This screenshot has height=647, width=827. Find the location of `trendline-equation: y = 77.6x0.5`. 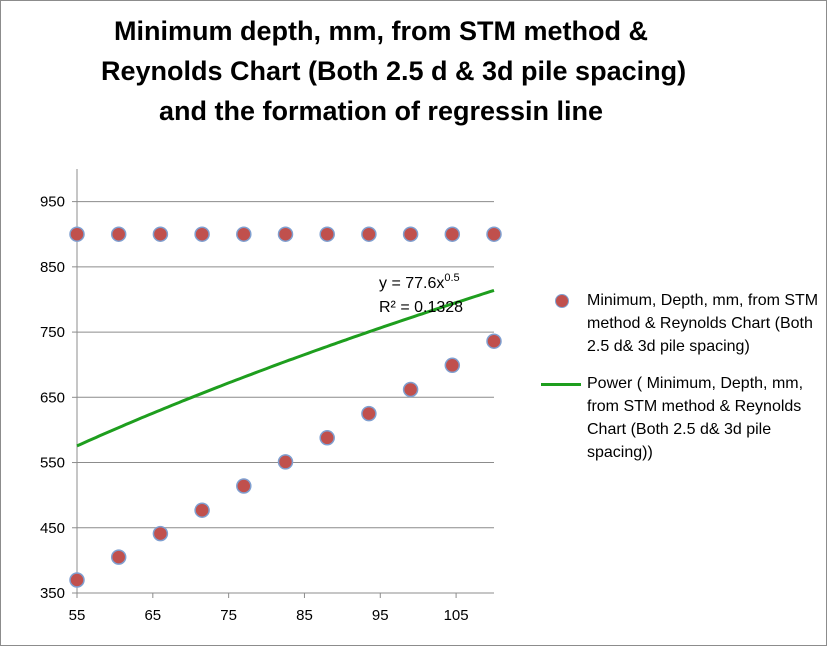

trendline-equation: y = 77.6x0.5 is located at coordinates (419, 282).